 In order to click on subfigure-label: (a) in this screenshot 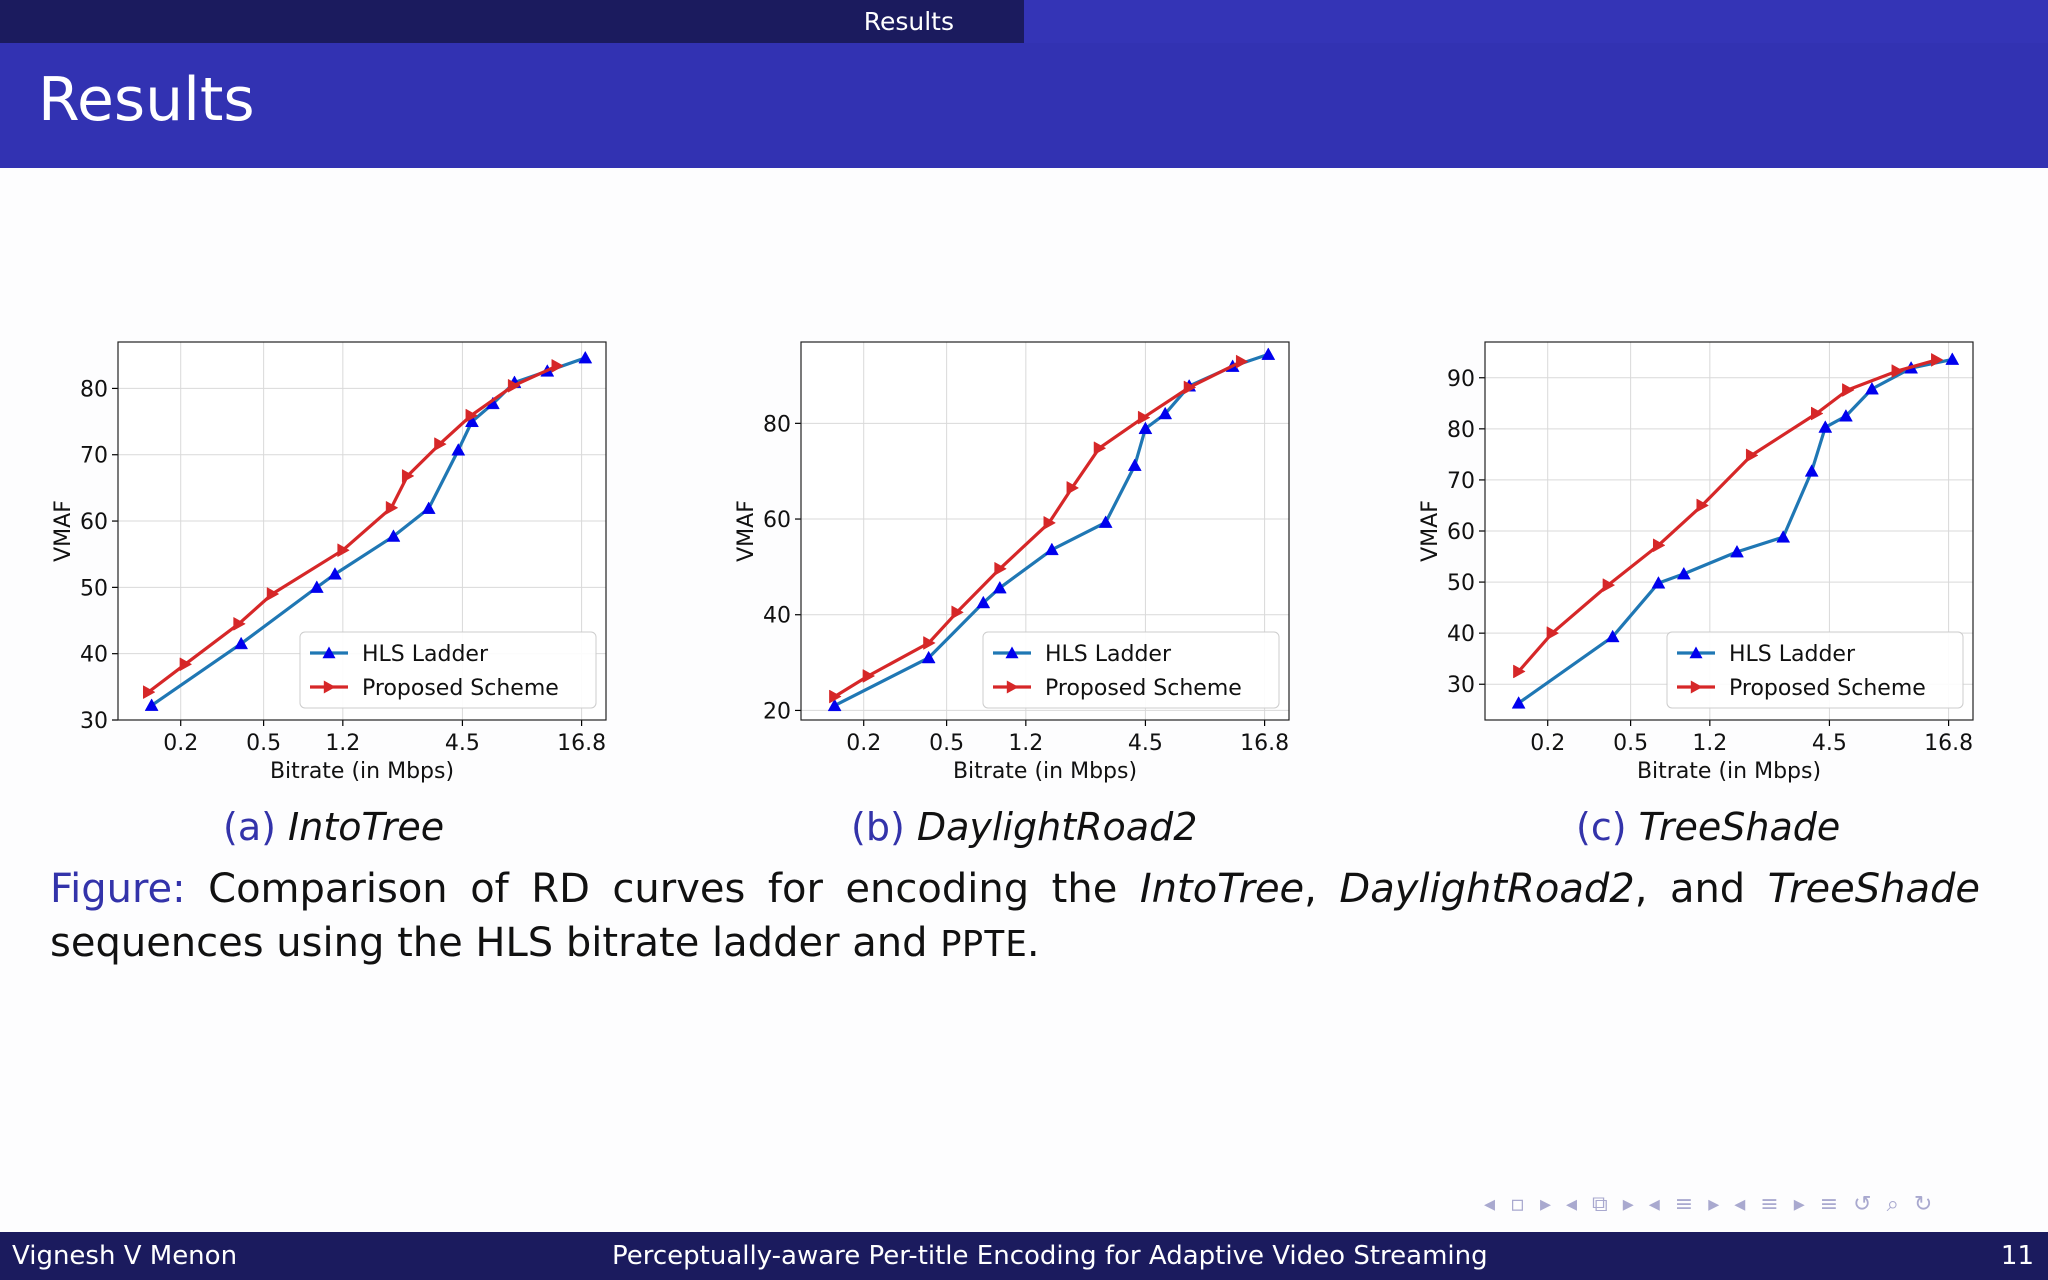, I will do `click(249, 827)`.